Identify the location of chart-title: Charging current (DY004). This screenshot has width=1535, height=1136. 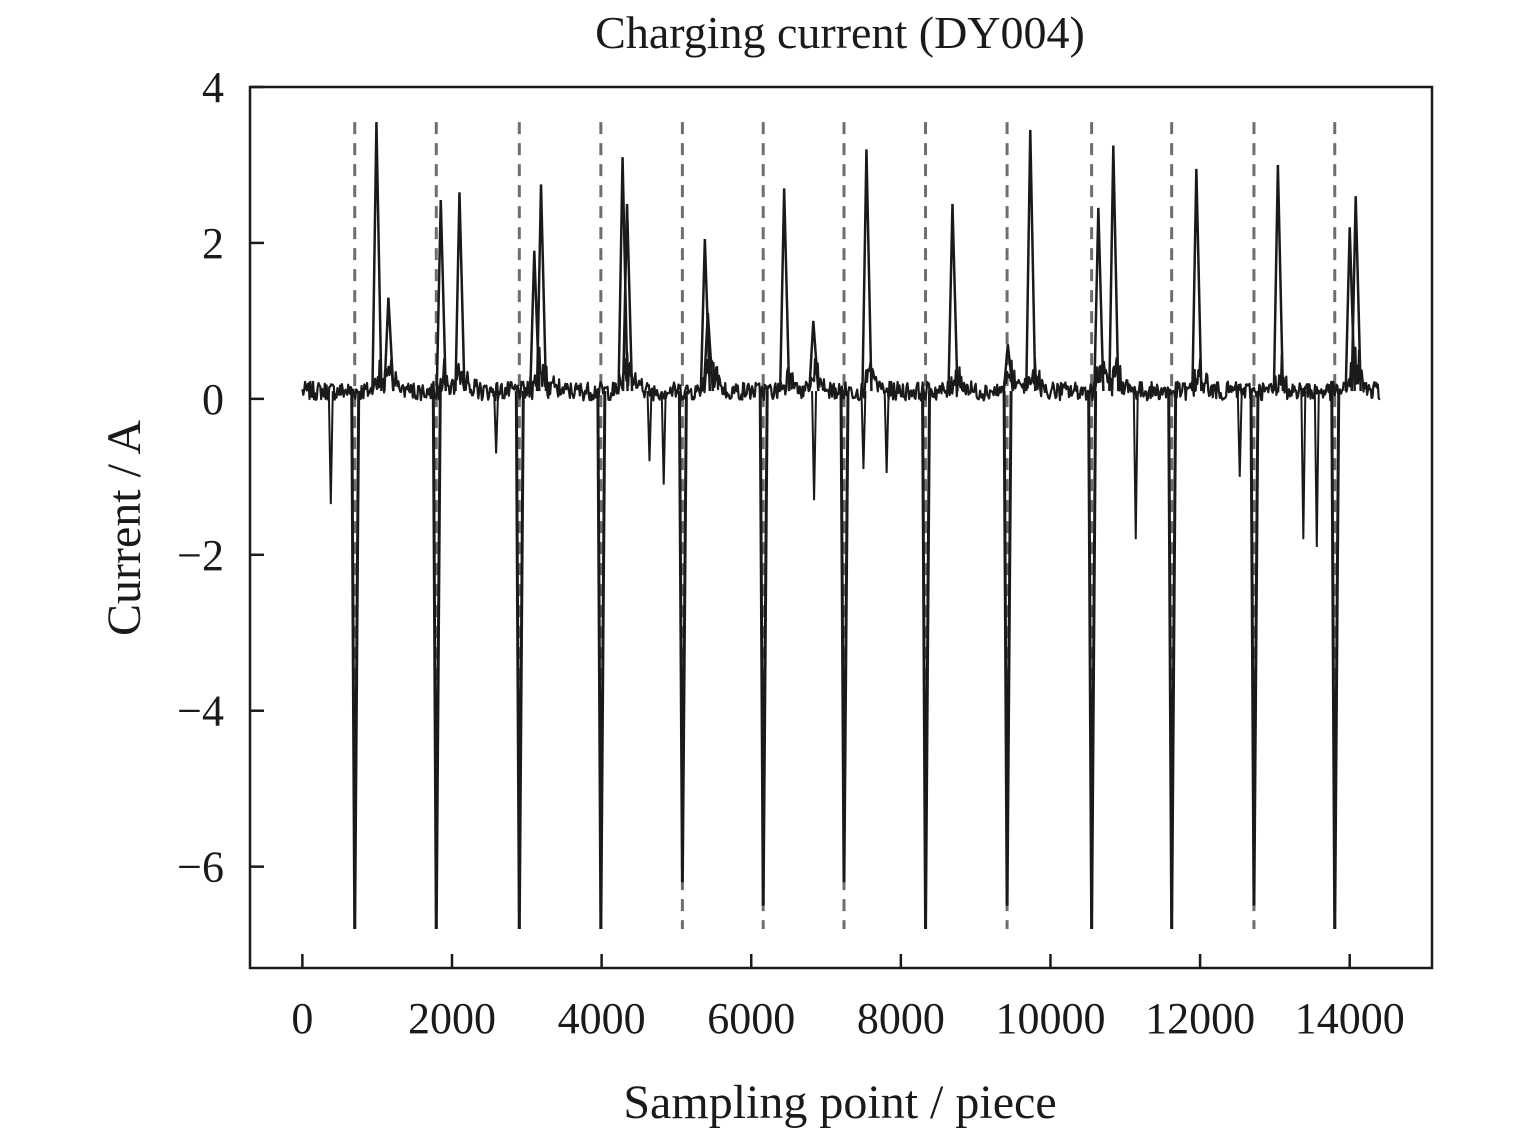
(840, 32).